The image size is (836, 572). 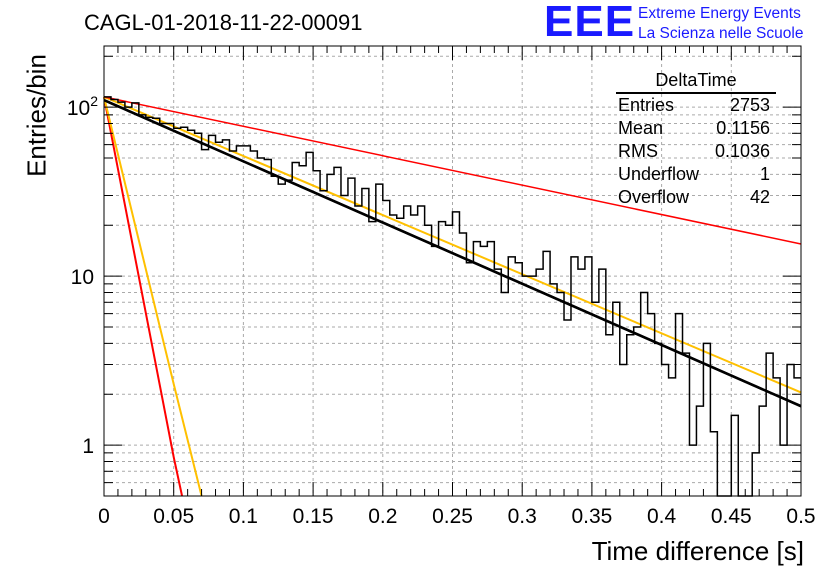 What do you see at coordinates (638, 151) in the screenshot?
I see `stats-label: RMS` at bounding box center [638, 151].